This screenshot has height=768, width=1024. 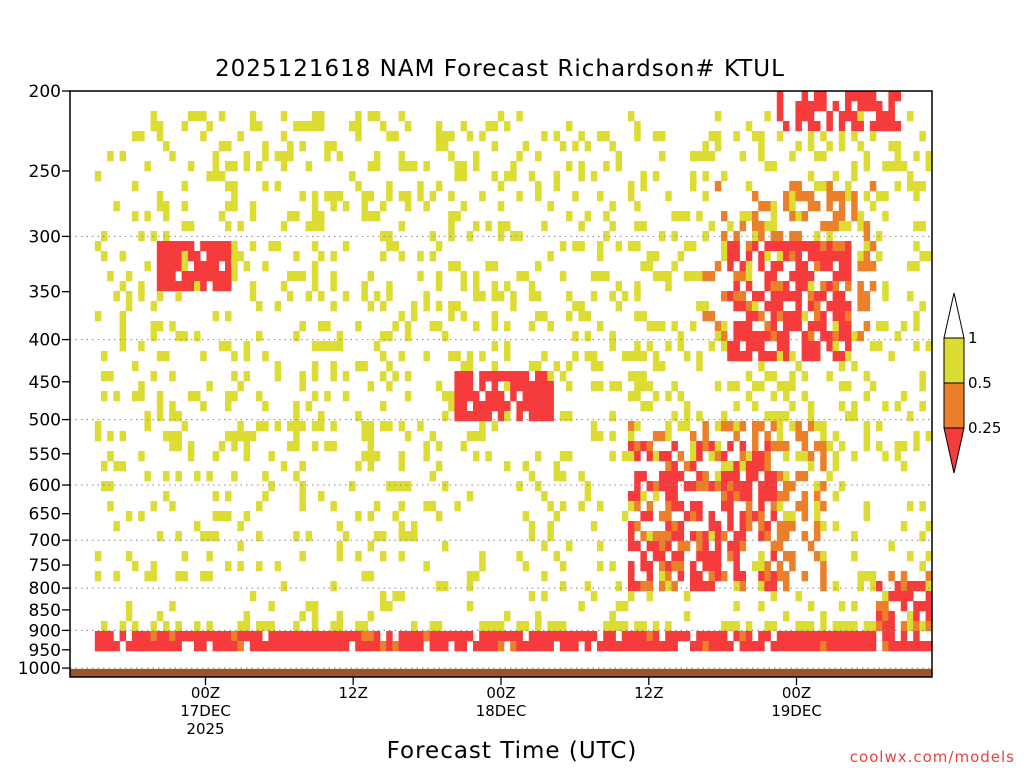 What do you see at coordinates (205, 711) in the screenshot?
I see `x-tick-label: 17DEC` at bounding box center [205, 711].